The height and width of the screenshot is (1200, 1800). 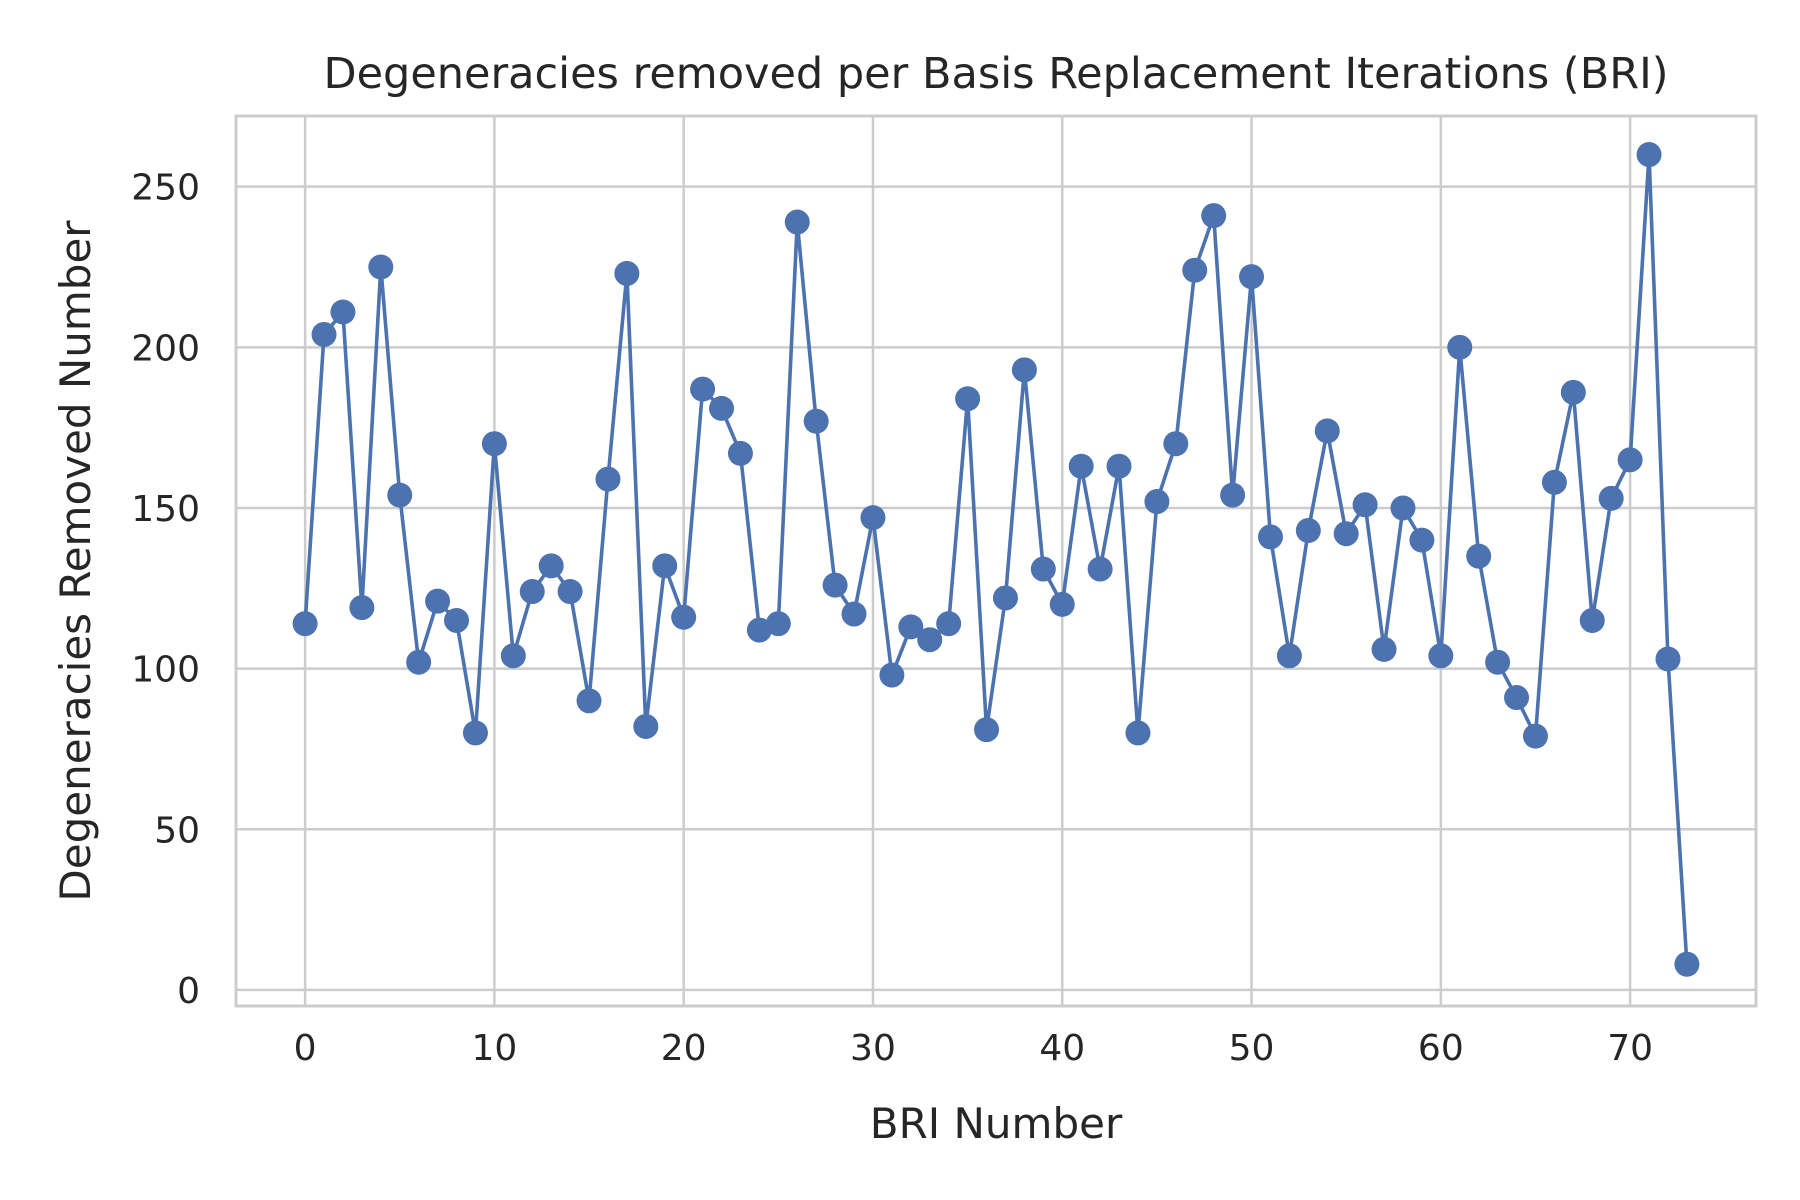 What do you see at coordinates (996, 1123) in the screenshot?
I see `x-axis-label: BRI Number` at bounding box center [996, 1123].